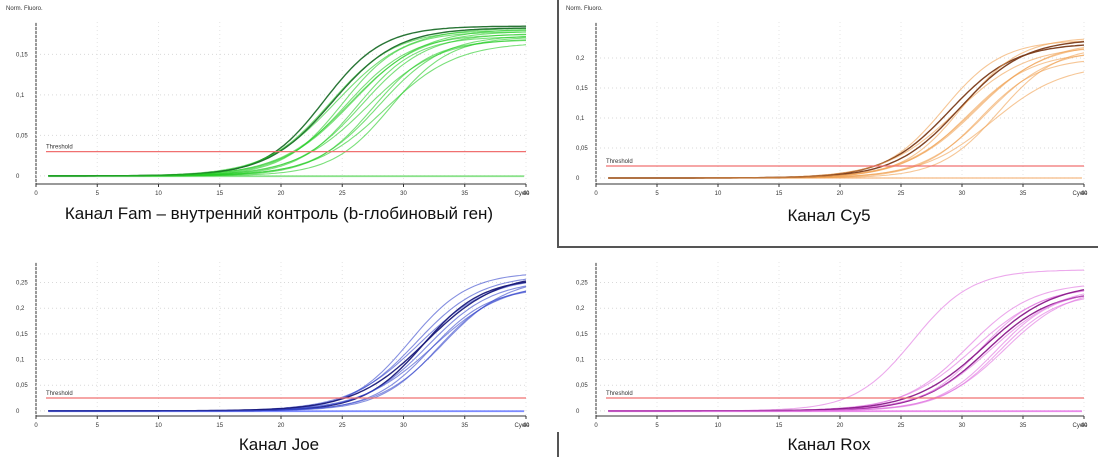 This screenshot has height=457, width=1098. Describe the element at coordinates (827, 247) in the screenshot. I see `horizontal-divider` at that location.